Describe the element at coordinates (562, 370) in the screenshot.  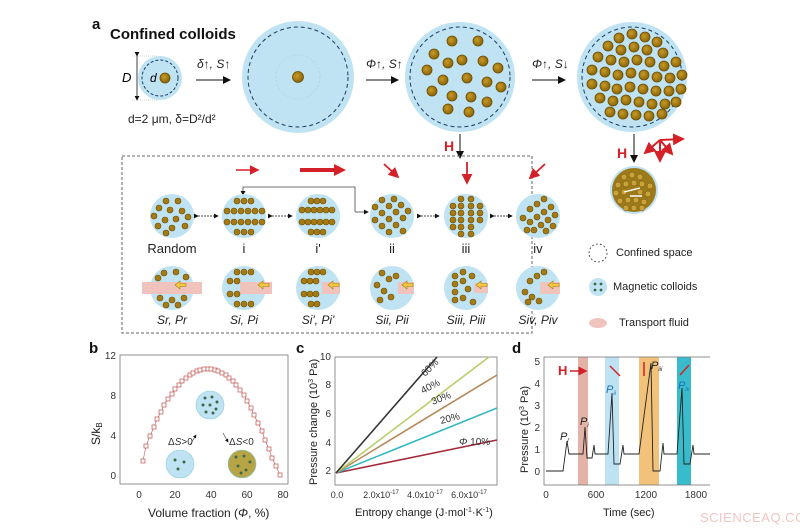
I see `chart-d-field-label: H` at that location.